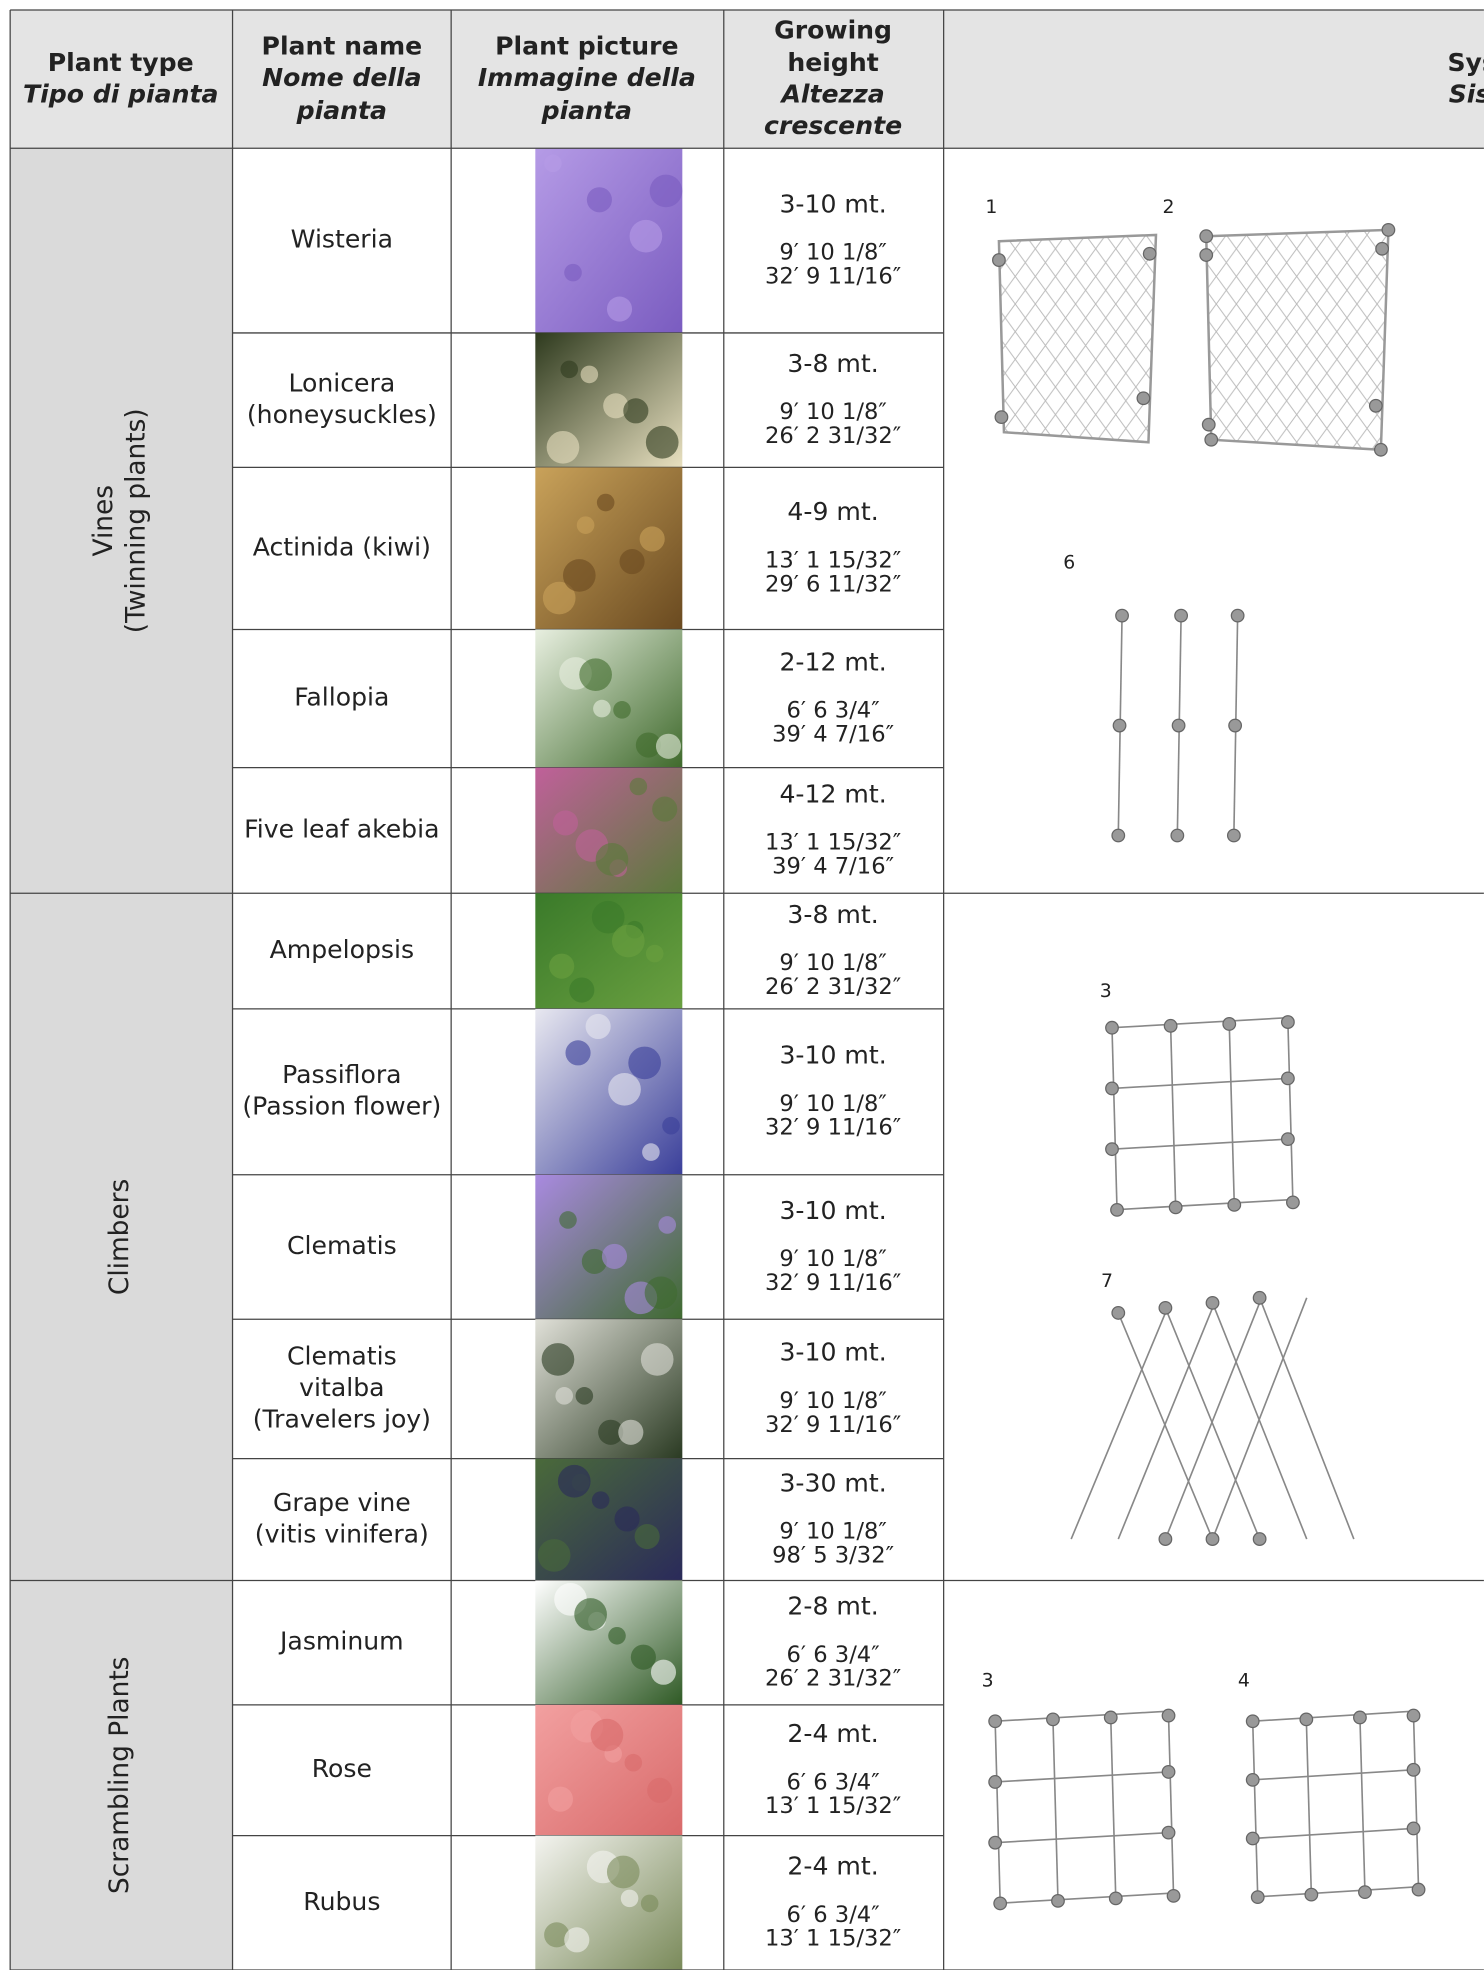 Image resolution: width=1484 pixels, height=1970 pixels. Describe the element at coordinates (833, 1283) in the screenshot. I see `height-imperial: 32′ 9 11/16″` at that location.